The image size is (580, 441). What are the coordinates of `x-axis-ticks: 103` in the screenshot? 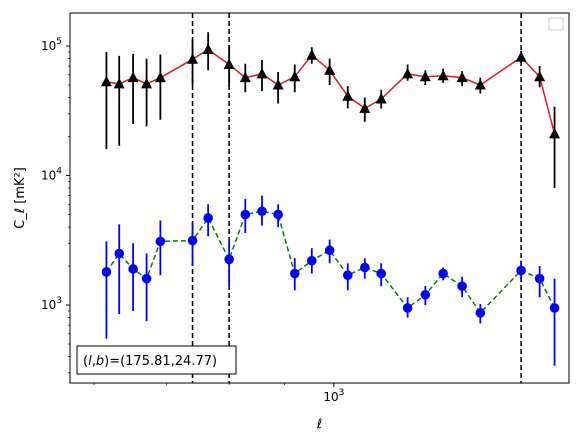 It's located at (218, 393).